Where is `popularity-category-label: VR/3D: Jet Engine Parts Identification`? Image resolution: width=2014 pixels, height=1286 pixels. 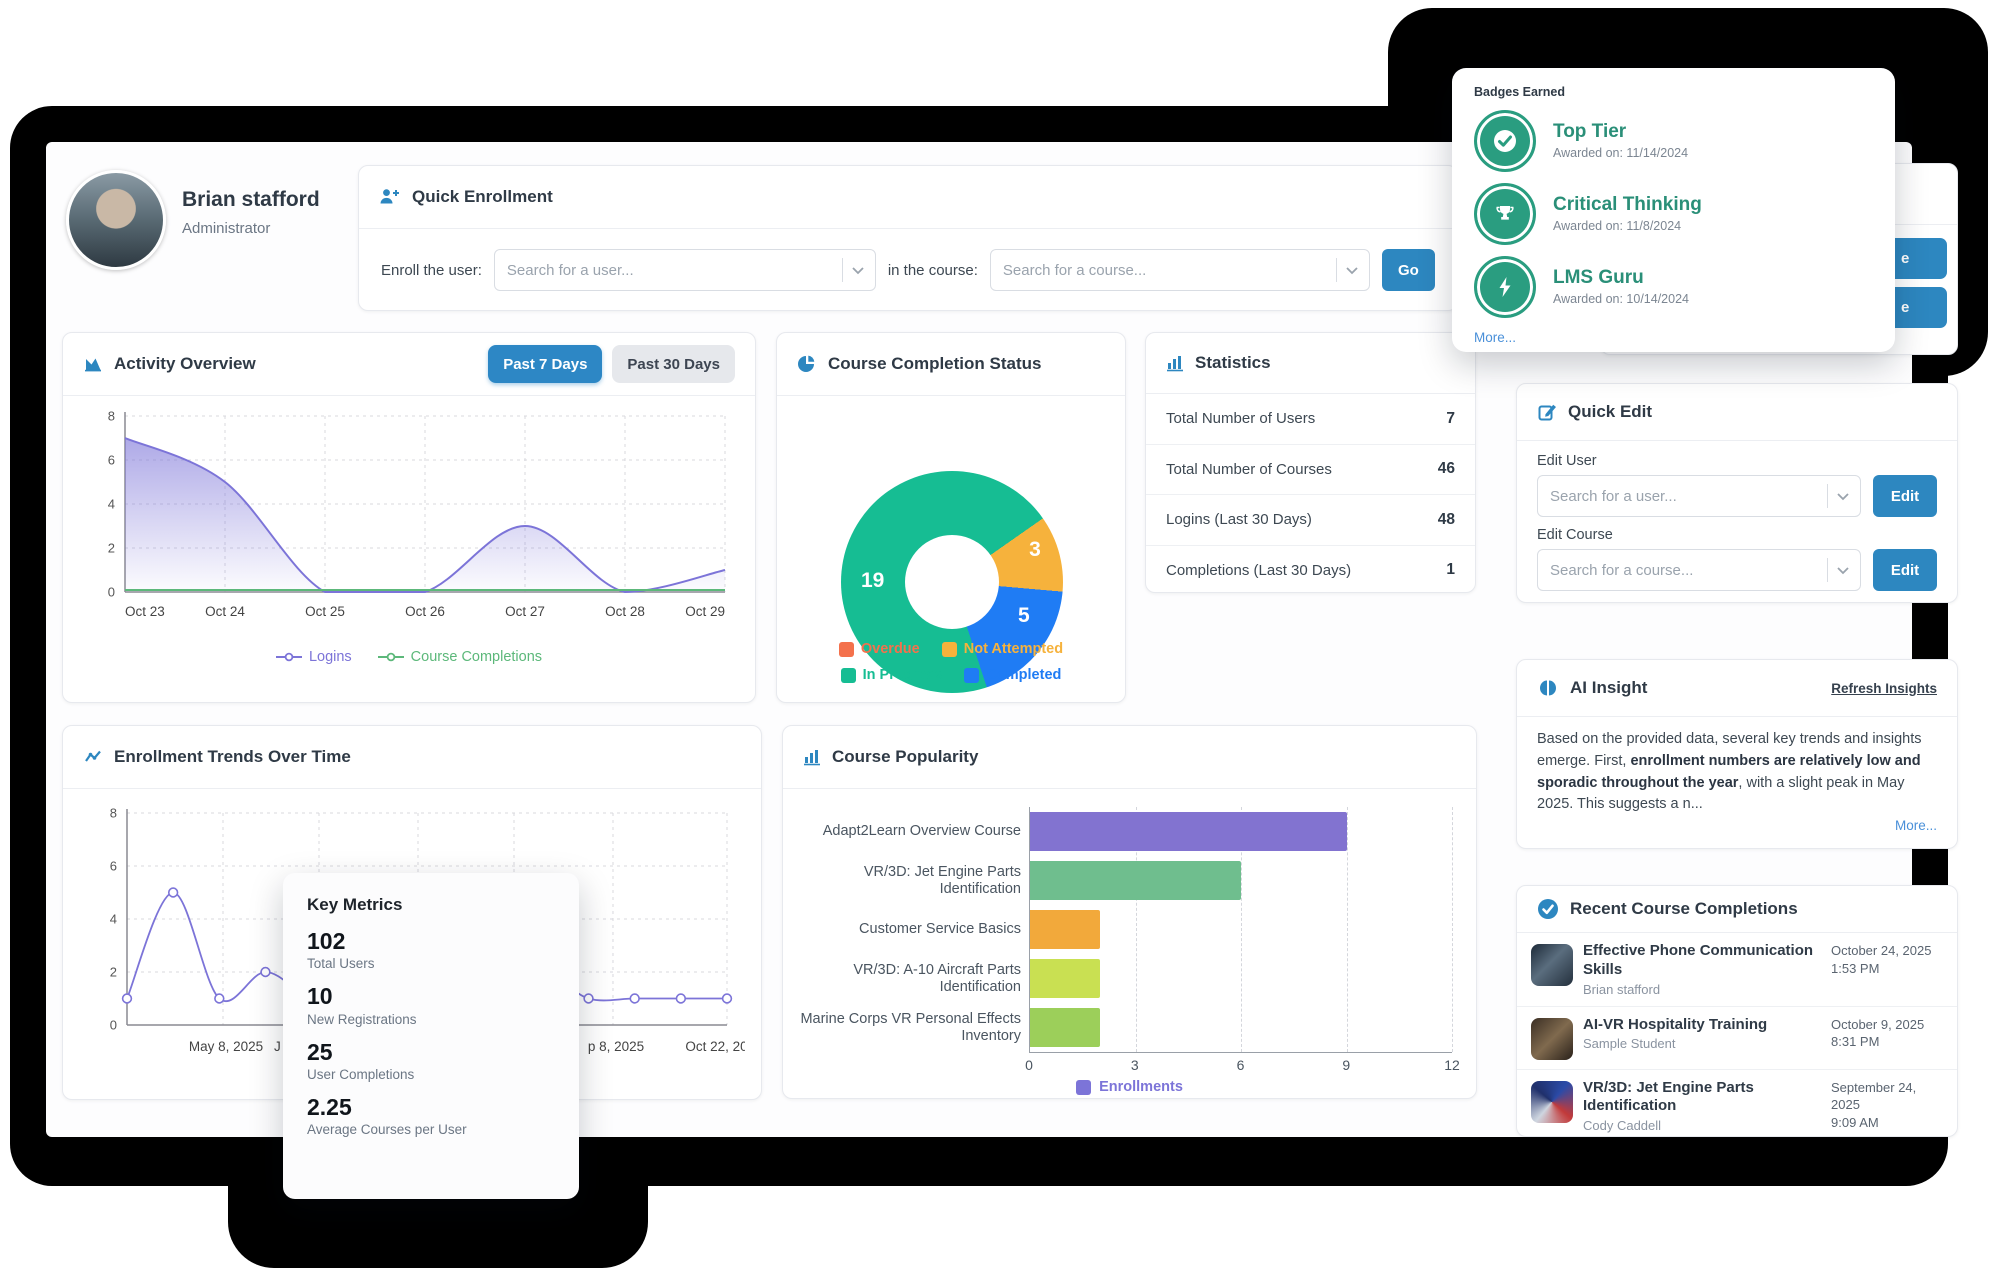 popularity-category-label: VR/3D: Jet Engine Parts Identification is located at coordinates (942, 880).